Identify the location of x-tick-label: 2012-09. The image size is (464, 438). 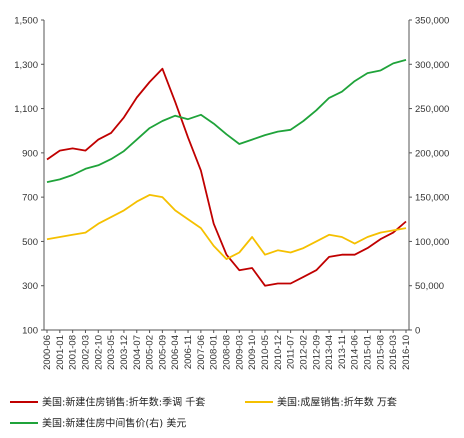
(316, 352).